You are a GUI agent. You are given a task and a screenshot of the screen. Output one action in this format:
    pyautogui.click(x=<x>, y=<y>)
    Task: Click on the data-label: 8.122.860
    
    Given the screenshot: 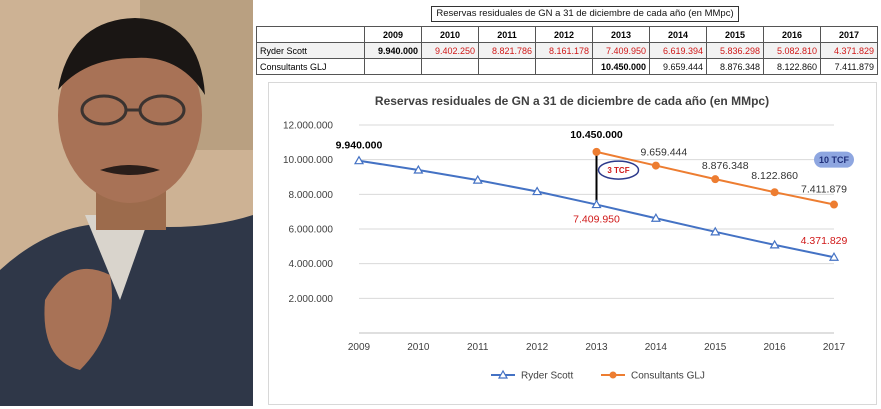 What is the action you would take?
    pyautogui.click(x=774, y=176)
    